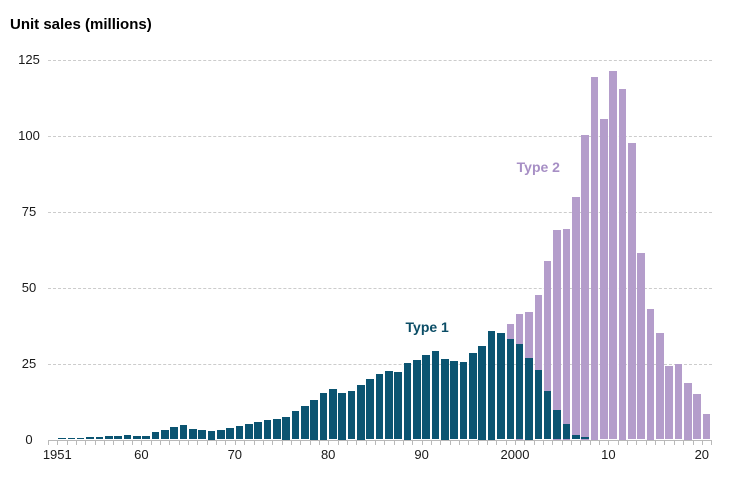 Image resolution: width=736 pixels, height=486 pixels. Describe the element at coordinates (29, 211) in the screenshot. I see `y-axis-label-75: 75` at that location.